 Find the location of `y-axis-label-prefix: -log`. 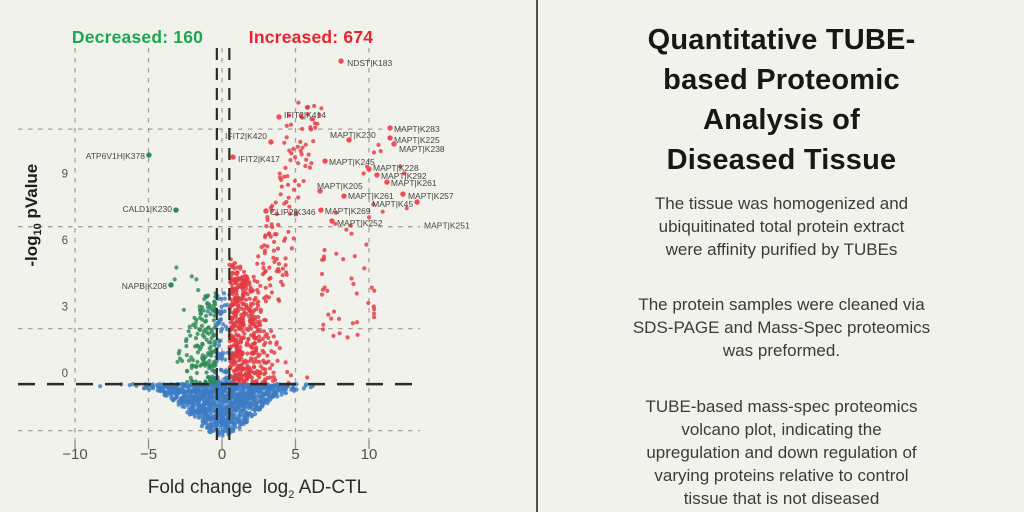

y-axis-label-prefix: -log is located at coordinates (31, 251).